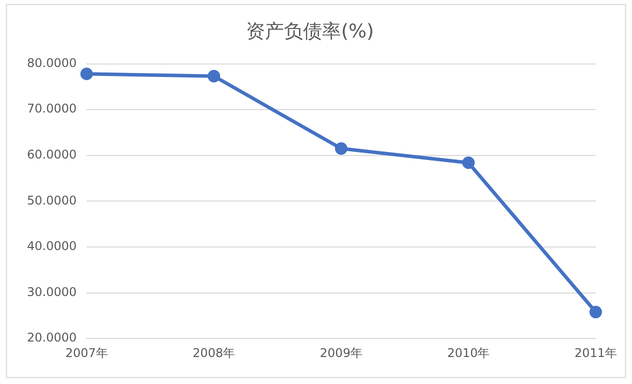 The width and height of the screenshot is (632, 384). I want to click on y-tick-label: 60.0000, so click(52, 155).